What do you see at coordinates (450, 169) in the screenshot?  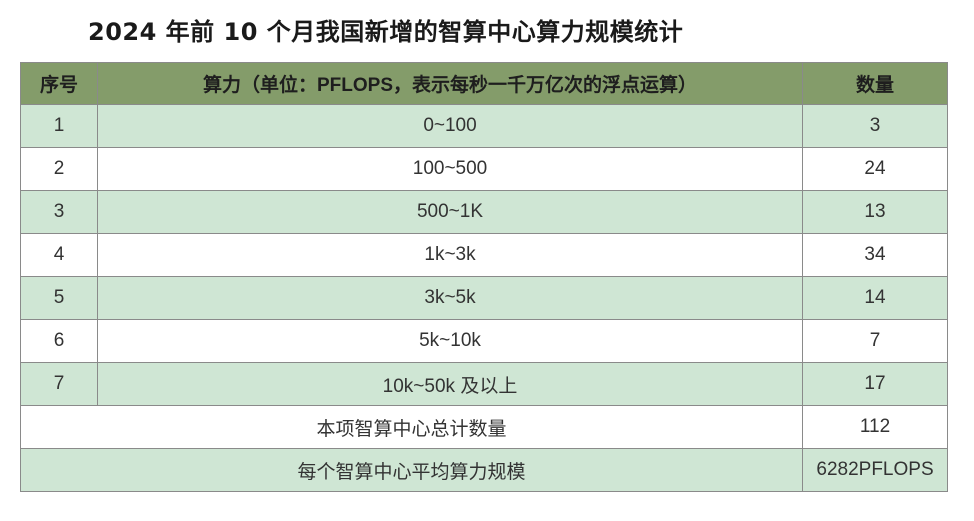 I see `row-capacity: 100~500` at bounding box center [450, 169].